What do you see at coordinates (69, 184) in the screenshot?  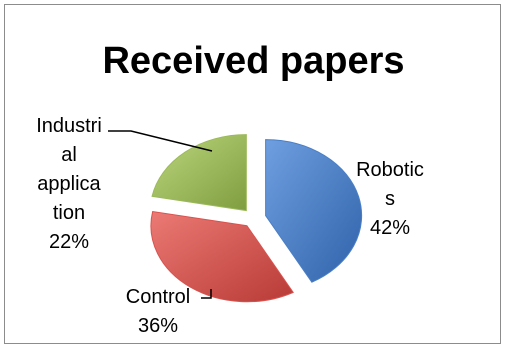 I see `label-industrial-application: Industri al applica tion 22%` at bounding box center [69, 184].